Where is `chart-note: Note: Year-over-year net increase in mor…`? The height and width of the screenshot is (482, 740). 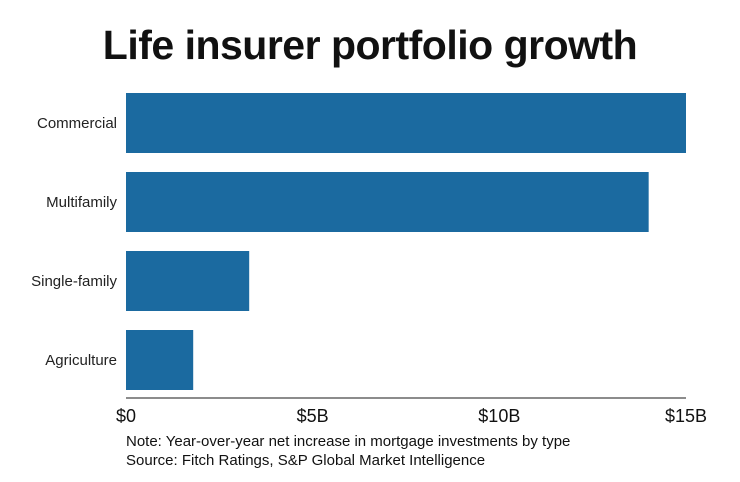 chart-note: Note: Year-over-year net increase in mor… is located at coordinates (348, 441).